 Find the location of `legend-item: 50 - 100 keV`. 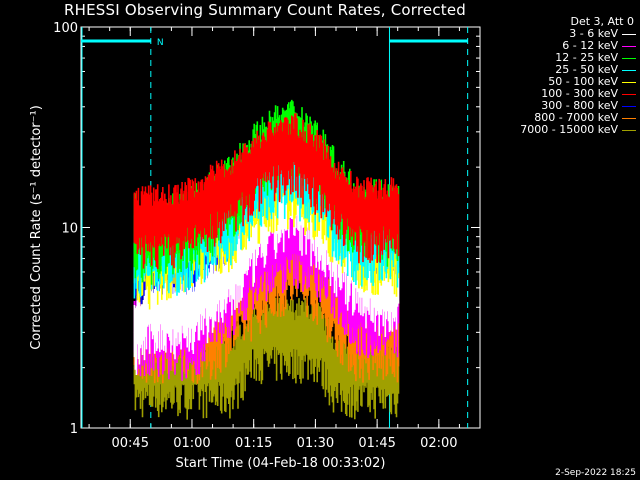

legend-item: 50 - 100 keV is located at coordinates (578, 82).